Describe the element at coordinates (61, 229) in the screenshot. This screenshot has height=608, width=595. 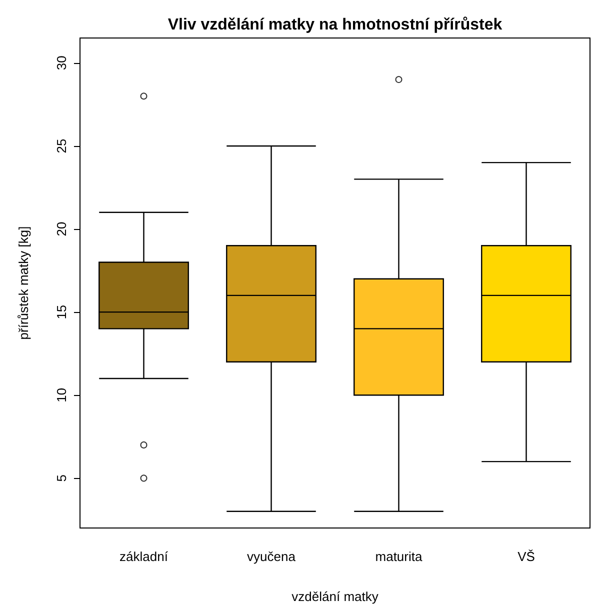
I see `y-tick-label: 20` at that location.